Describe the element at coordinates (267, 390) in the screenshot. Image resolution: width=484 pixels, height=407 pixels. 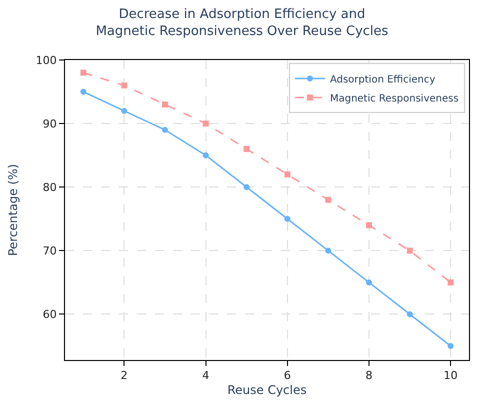
I see `x-axis-title: Reuse Cycles` at that location.